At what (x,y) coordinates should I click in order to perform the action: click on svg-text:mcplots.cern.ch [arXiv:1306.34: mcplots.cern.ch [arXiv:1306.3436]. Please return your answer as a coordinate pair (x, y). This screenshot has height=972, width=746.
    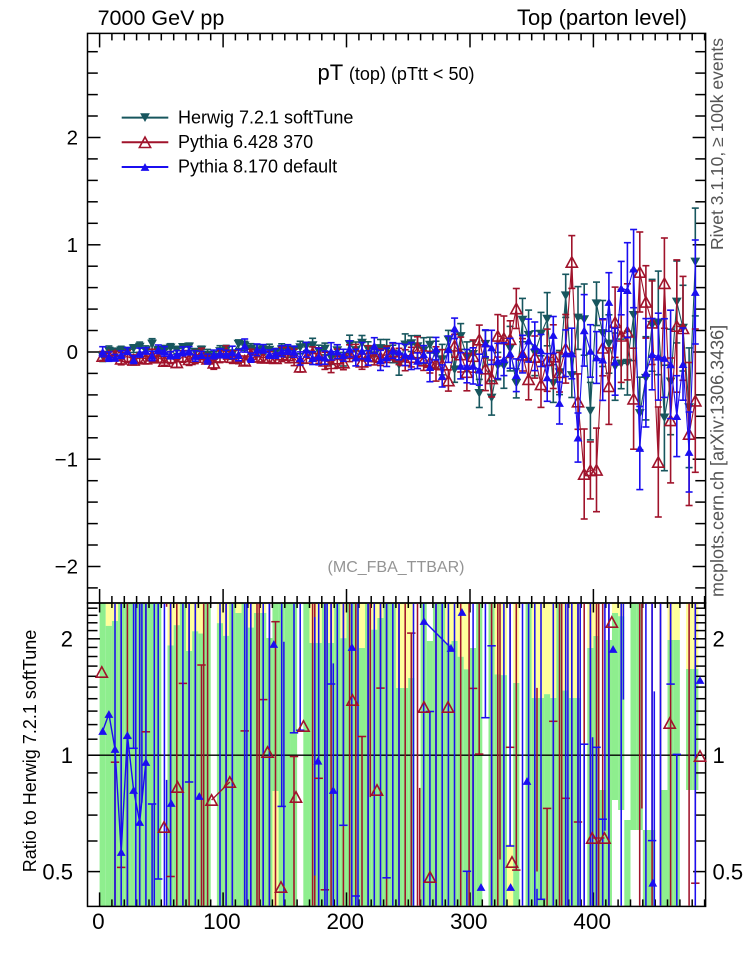
    Looking at the image, I should click on (718, 461).